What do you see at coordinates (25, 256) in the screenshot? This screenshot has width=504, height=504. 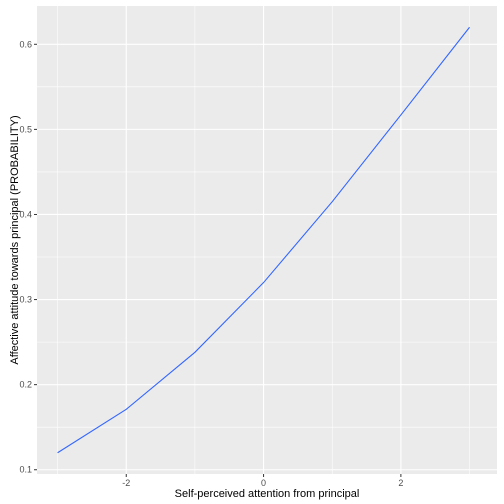 I see `y-tick-labels: 0.1 0.2 0.3 0.4 0.5 0.6` at bounding box center [25, 256].